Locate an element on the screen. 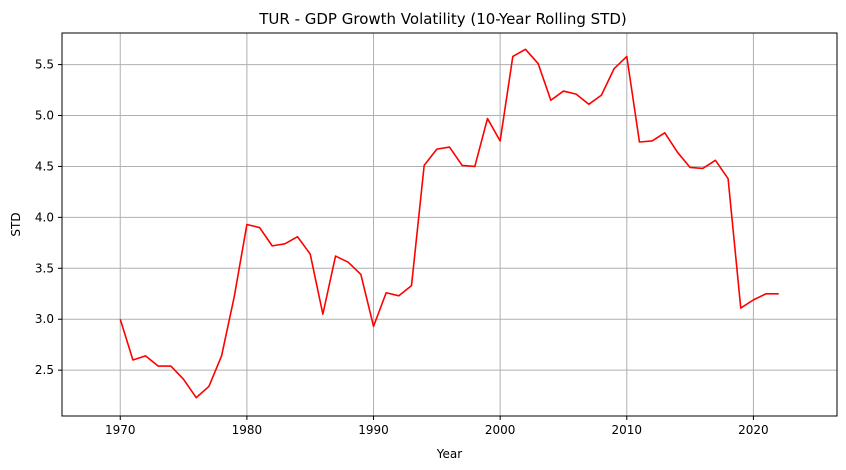  x-axis: 1970 1980 1990 2000 2010 2020 is located at coordinates (437, 426).